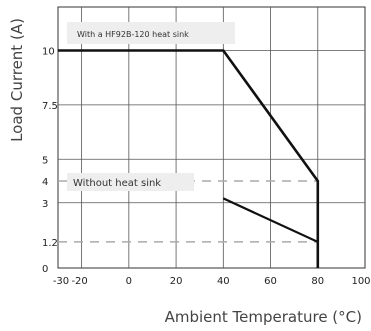 The image size is (371, 331). What do you see at coordinates (129, 281) in the screenshot?
I see `x-tick-label: 0` at bounding box center [129, 281].